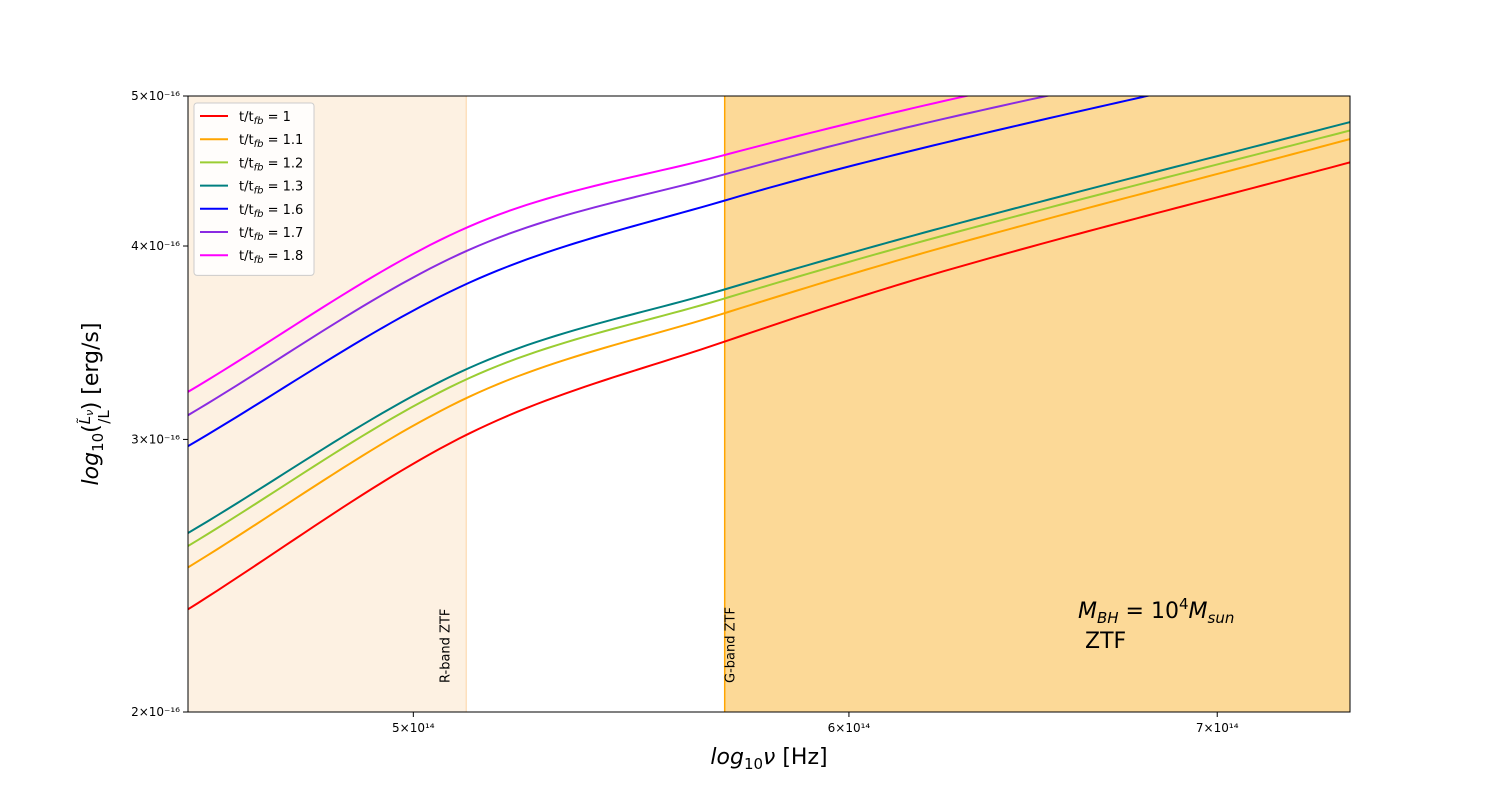 The image size is (1500, 800). Describe the element at coordinates (271, 257) in the screenshot. I see `legend-label-6: t/tfb = 1.8` at that location.